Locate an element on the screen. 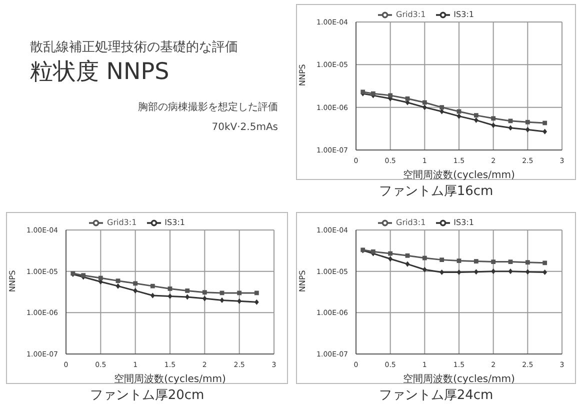 This screenshot has height=411, width=581. text: 胸部の病棟撮影を想定した評価 is located at coordinates (208, 107).